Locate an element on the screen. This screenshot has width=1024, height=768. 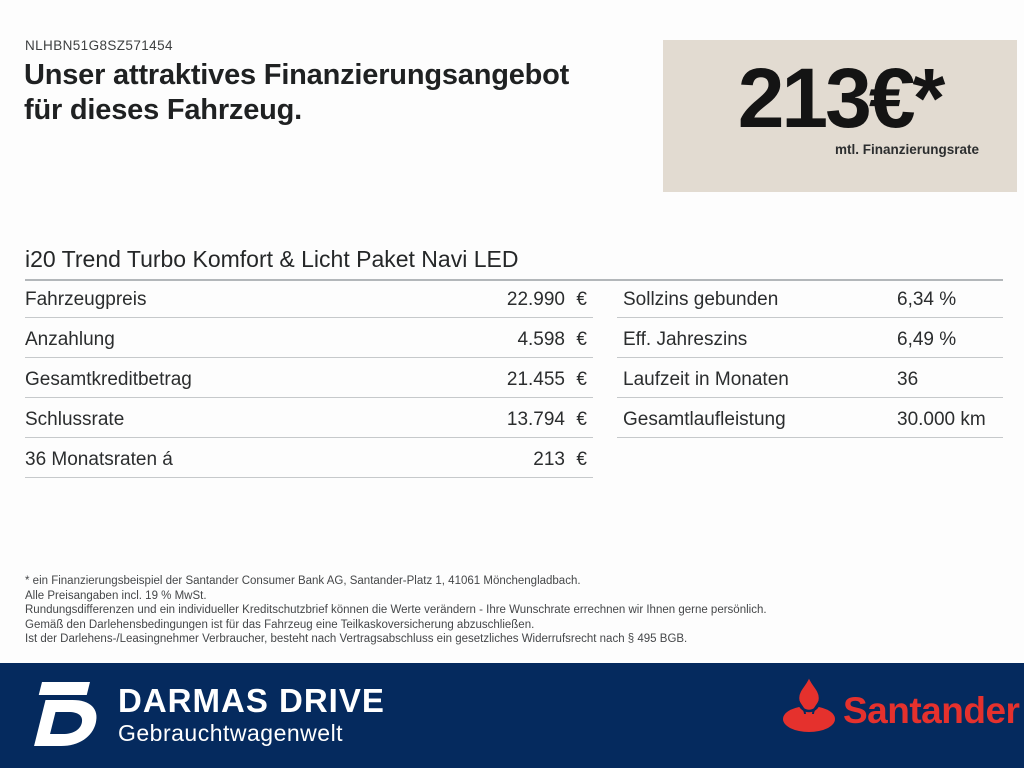
table-row: Anzahlung 4.598 € is located at coordinates (309, 338).